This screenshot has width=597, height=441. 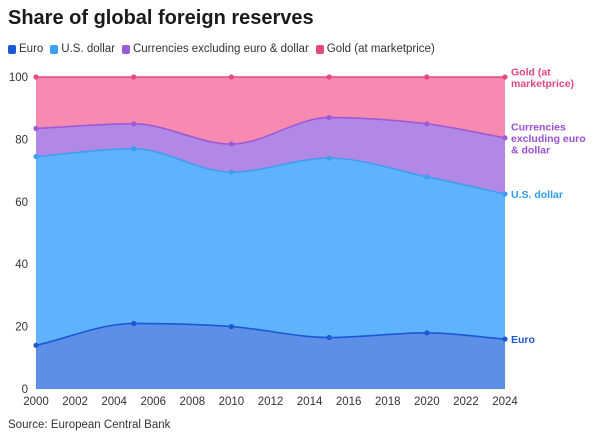 What do you see at coordinates (505, 77) in the screenshot?
I see `point-gold-at-marketprice-2024` at bounding box center [505, 77].